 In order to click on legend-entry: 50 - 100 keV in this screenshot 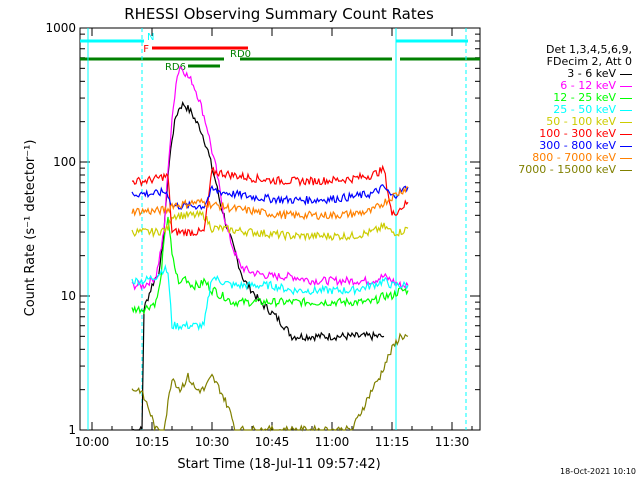, I will do `click(552, 122)`.